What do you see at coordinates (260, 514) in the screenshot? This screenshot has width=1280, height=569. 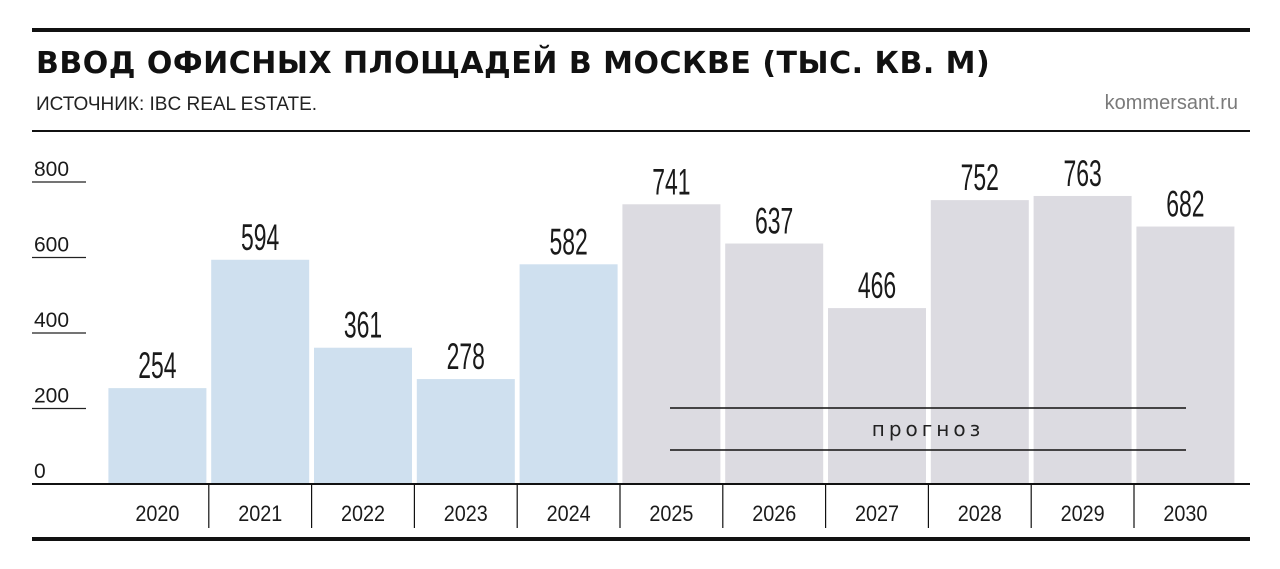 I see `x-tick-label: 2021` at bounding box center [260, 514].